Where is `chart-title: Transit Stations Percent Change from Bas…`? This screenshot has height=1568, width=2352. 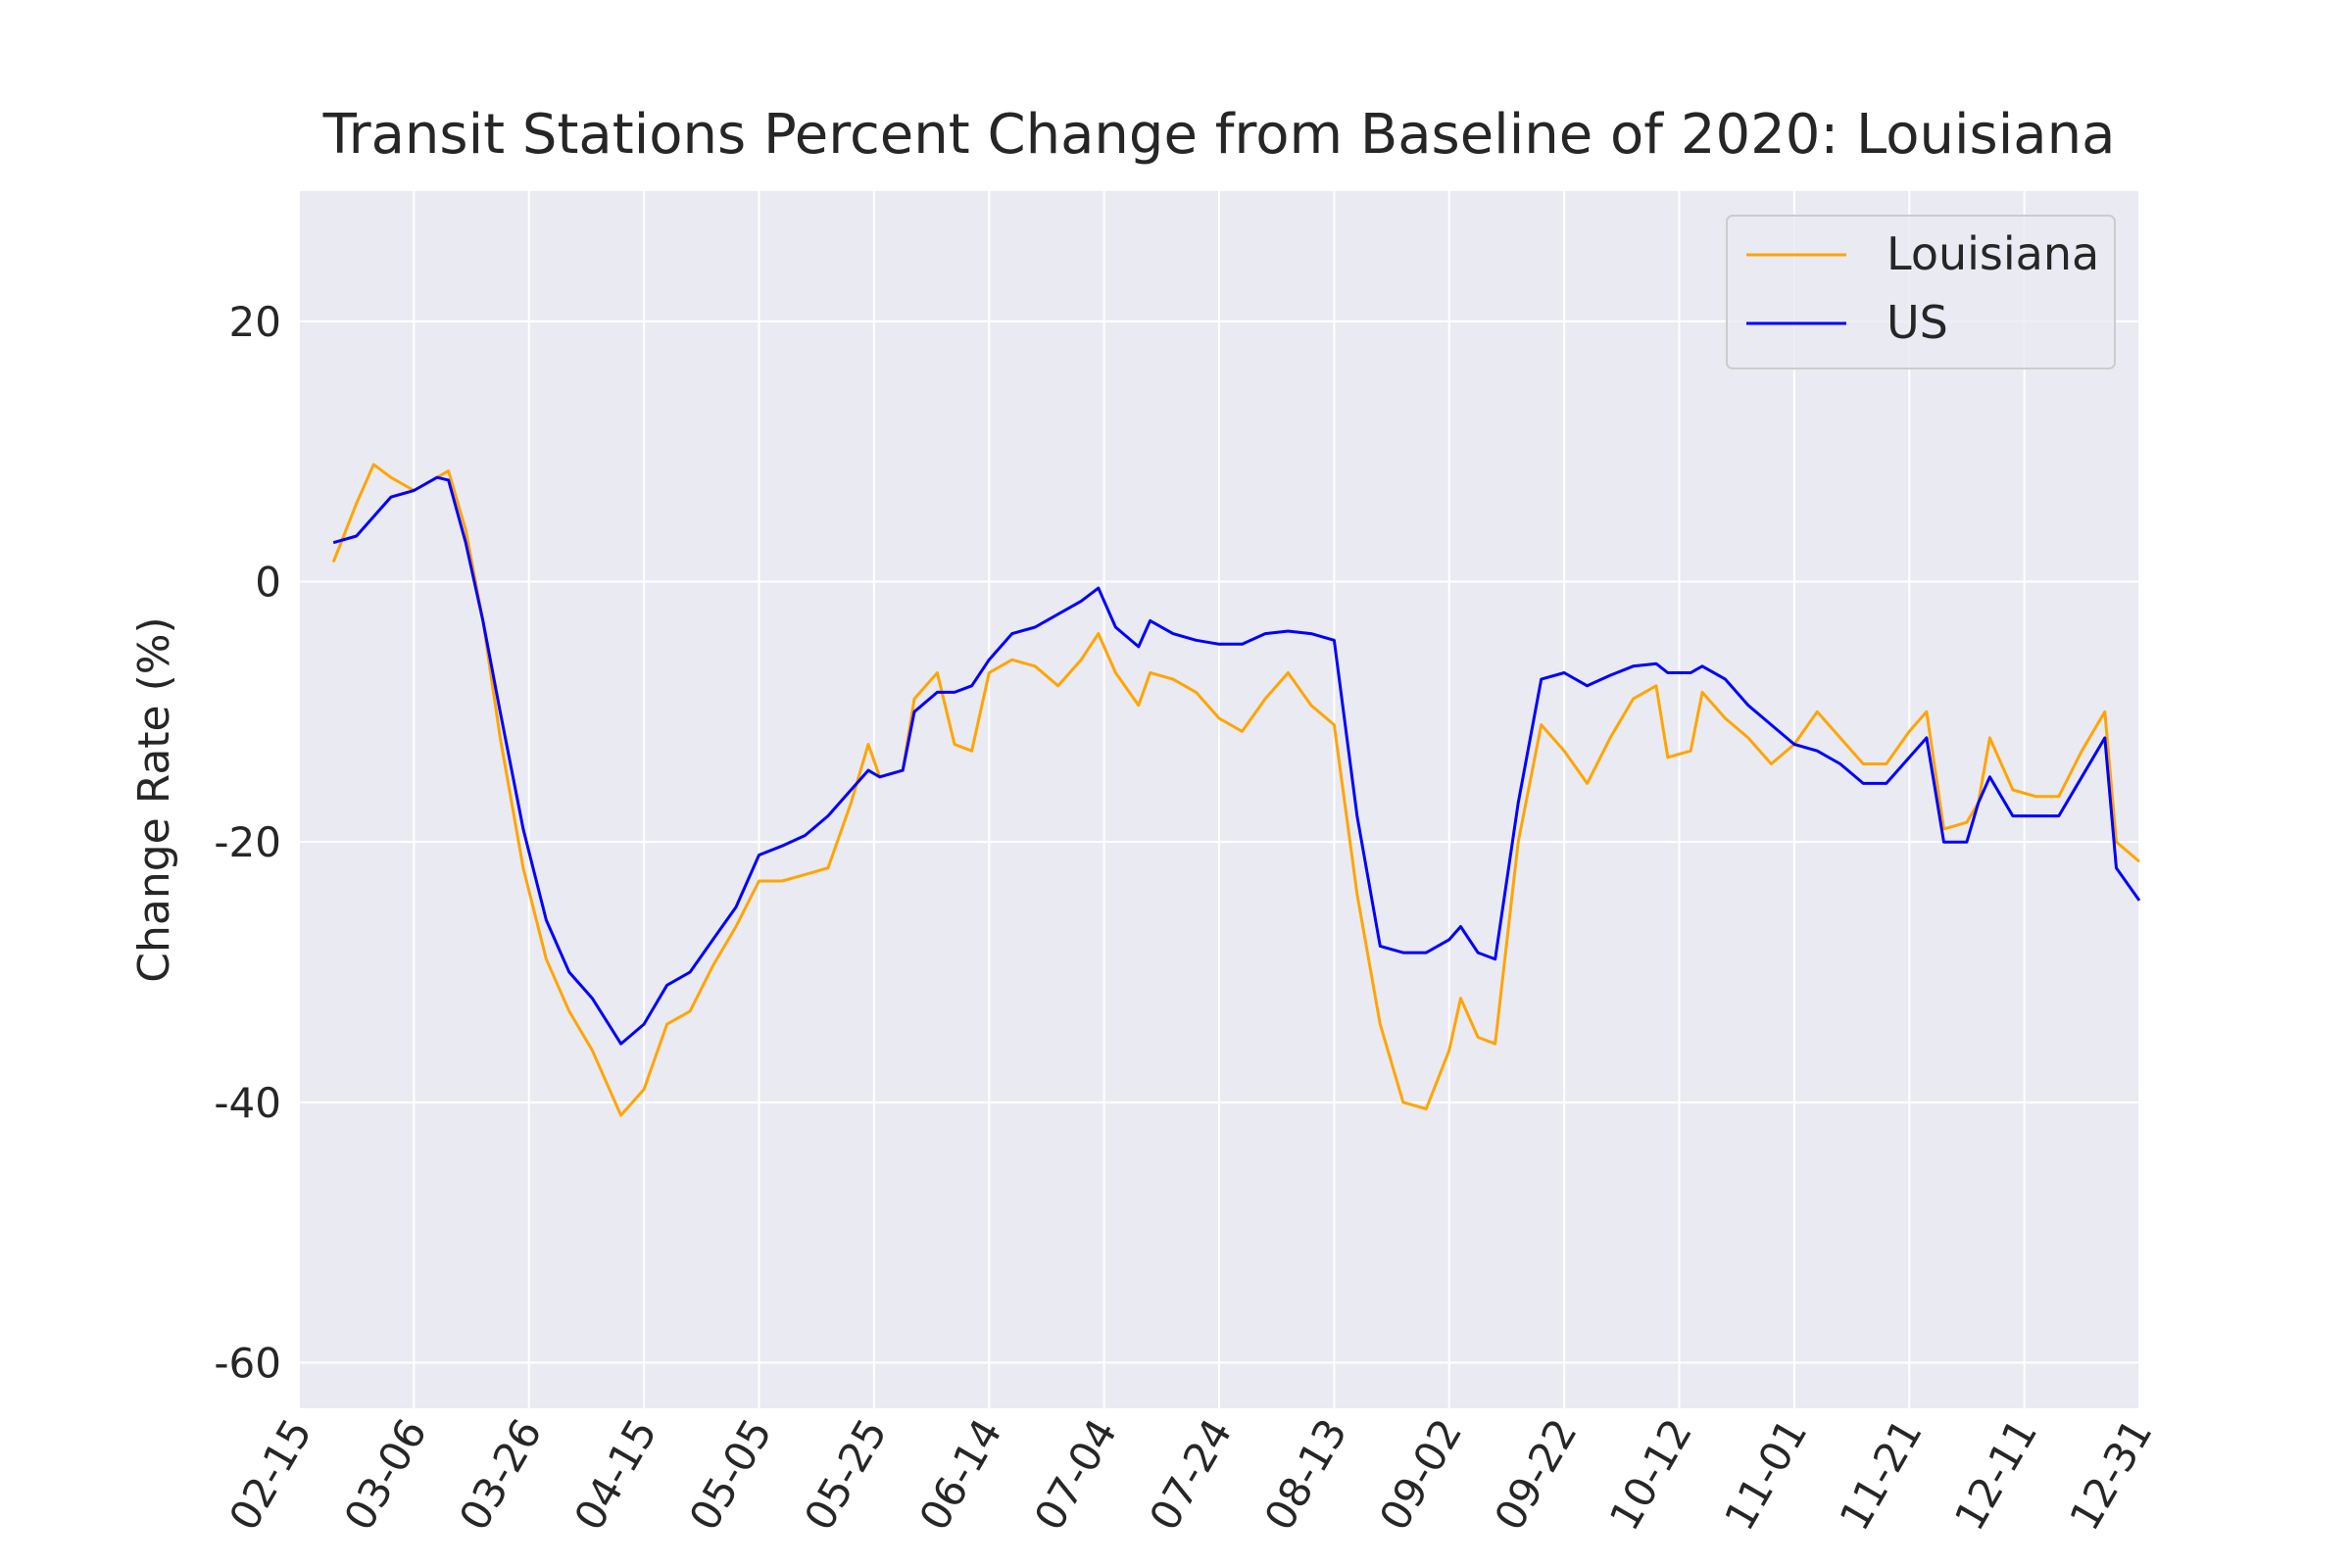
chart-title: Transit Stations Percent Change from Bas… is located at coordinates (1219, 135).